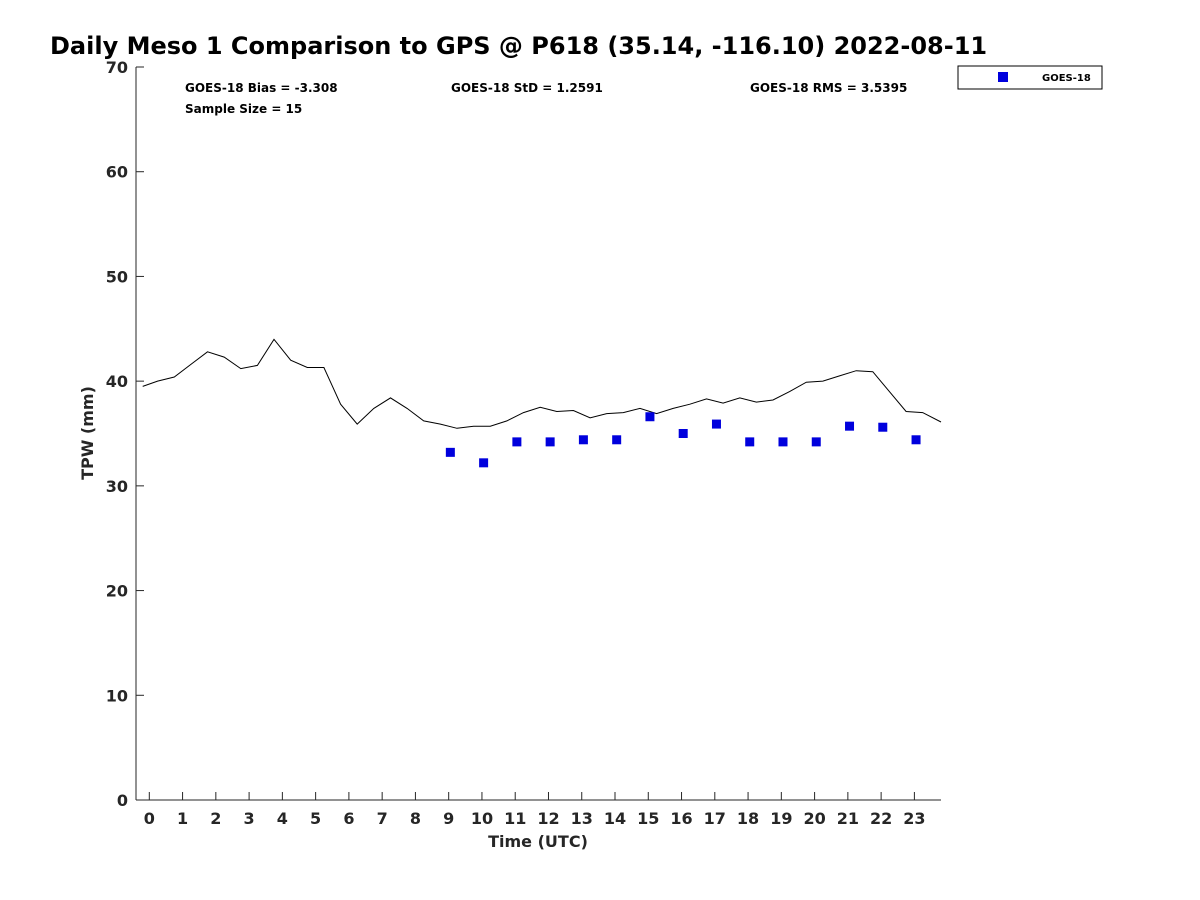  I want to click on x-tick-label: 19, so click(781, 818).